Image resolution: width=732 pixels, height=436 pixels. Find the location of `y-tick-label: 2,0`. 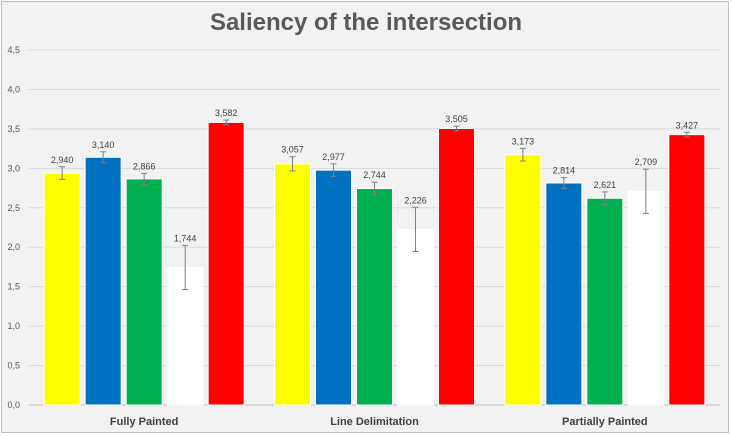

y-tick-label: 2,0 is located at coordinates (13, 247).